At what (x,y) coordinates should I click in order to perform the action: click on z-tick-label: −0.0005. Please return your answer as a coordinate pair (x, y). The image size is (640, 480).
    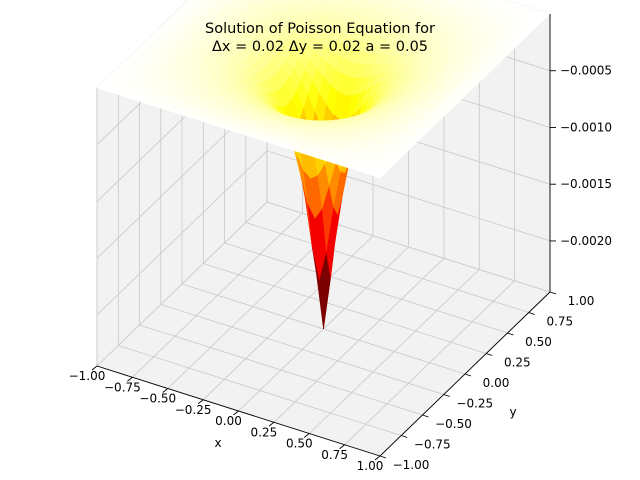
    Looking at the image, I should click on (586, 71).